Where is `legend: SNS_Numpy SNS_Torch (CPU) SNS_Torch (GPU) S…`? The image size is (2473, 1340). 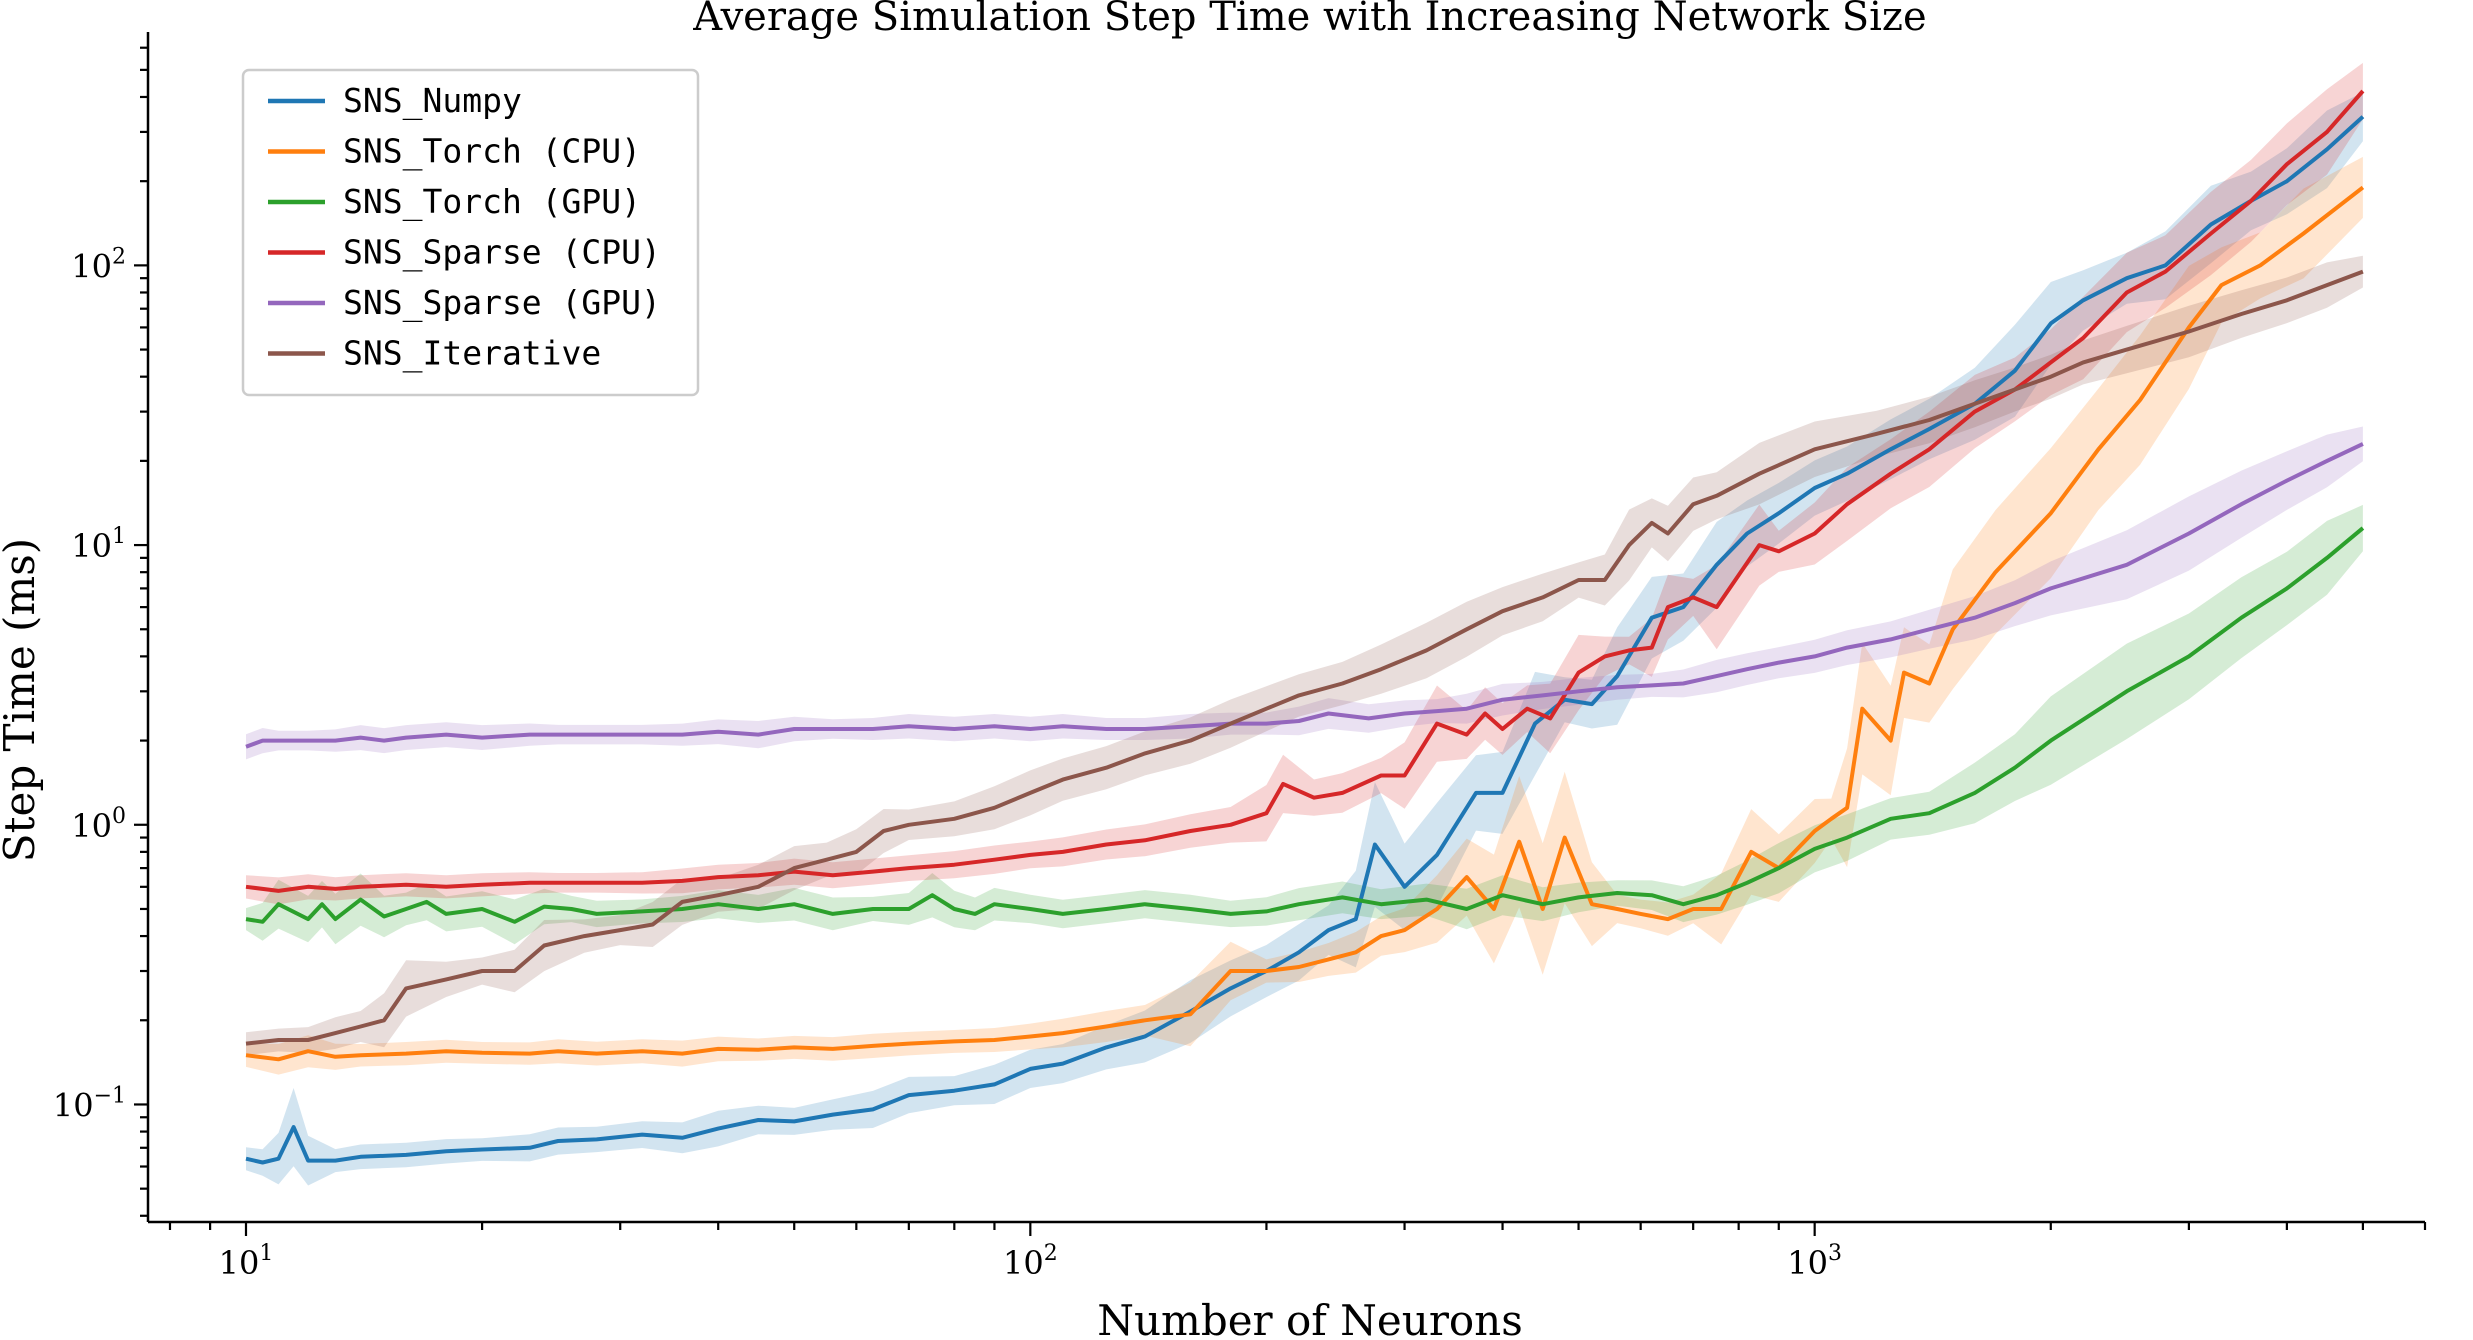
legend: SNS_Numpy SNS_Torch (CPU) SNS_Torch (GPU) S… is located at coordinates (470, 232).